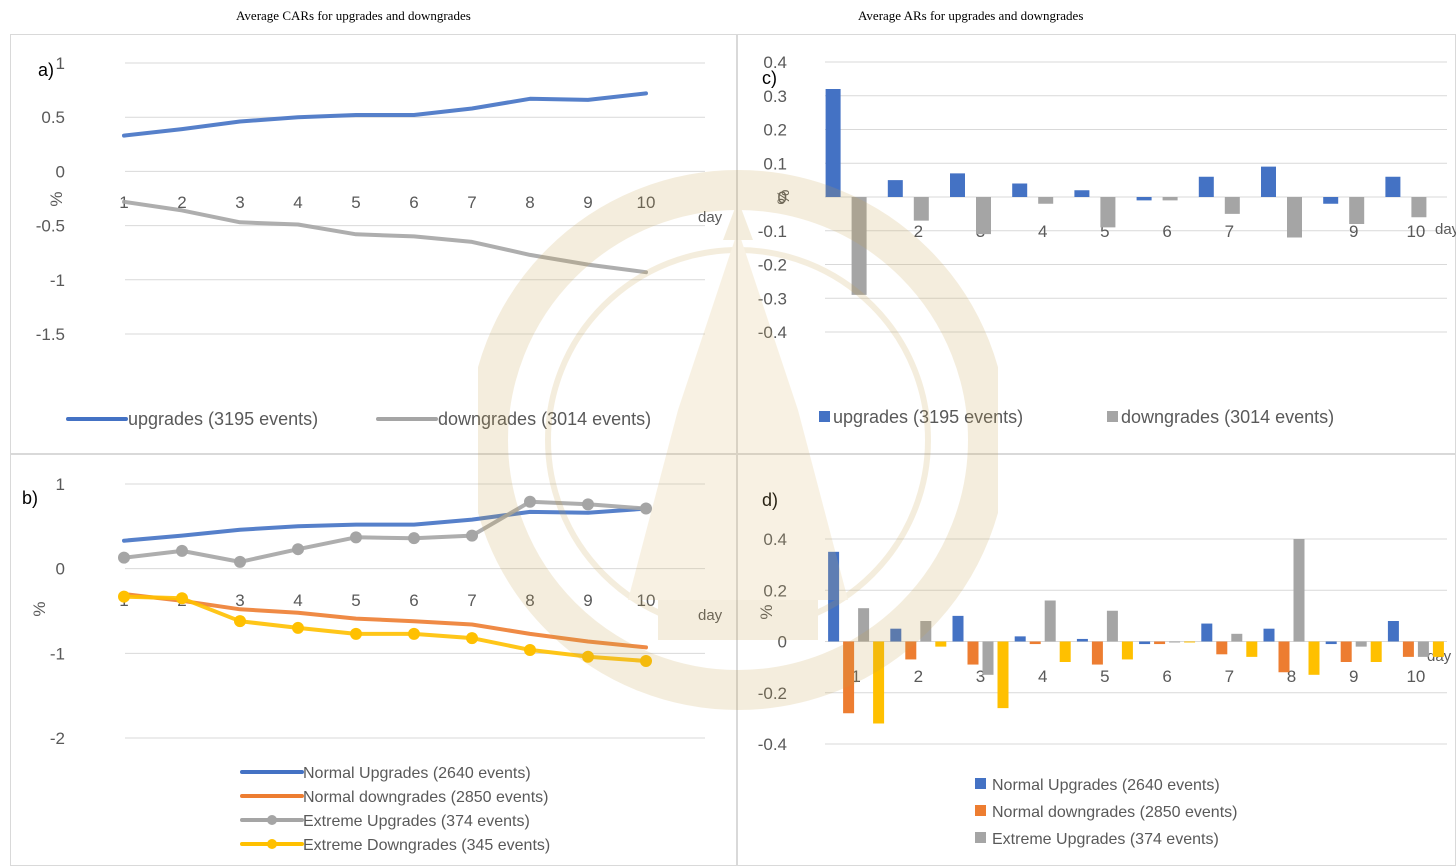  What do you see at coordinates (1105, 839) in the screenshot?
I see `legend-label: Extreme Upgrades (374 events)` at bounding box center [1105, 839].